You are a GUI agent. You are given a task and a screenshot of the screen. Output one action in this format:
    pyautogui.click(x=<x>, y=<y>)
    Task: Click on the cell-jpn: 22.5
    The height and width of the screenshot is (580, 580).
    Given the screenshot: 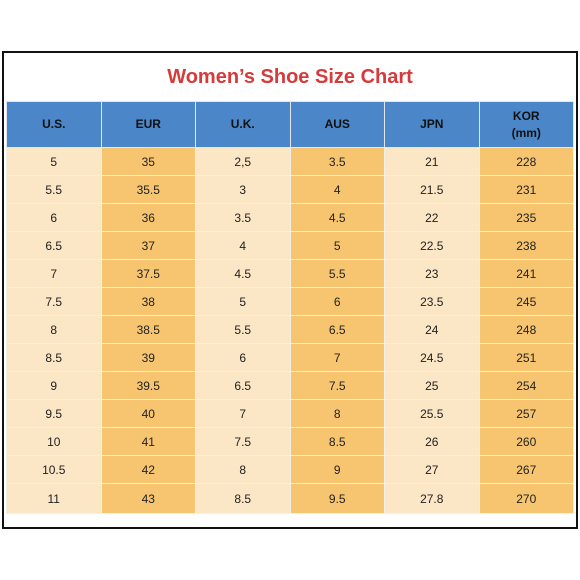 What is the action you would take?
    pyautogui.click(x=432, y=245)
    